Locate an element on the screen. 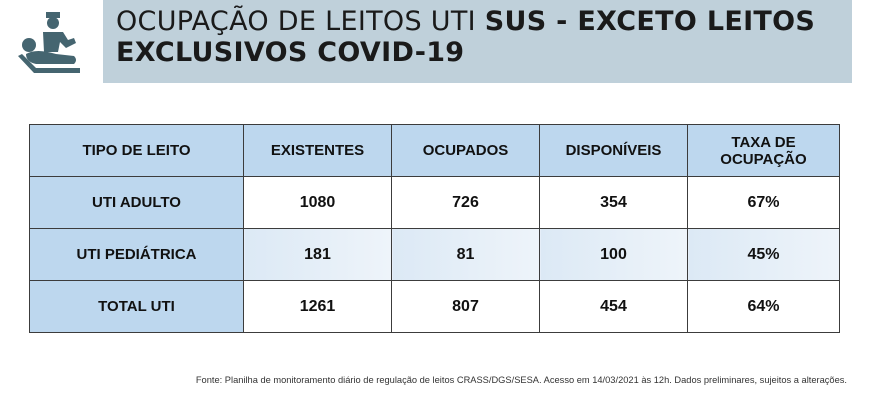  cell: 100 is located at coordinates (613, 254).